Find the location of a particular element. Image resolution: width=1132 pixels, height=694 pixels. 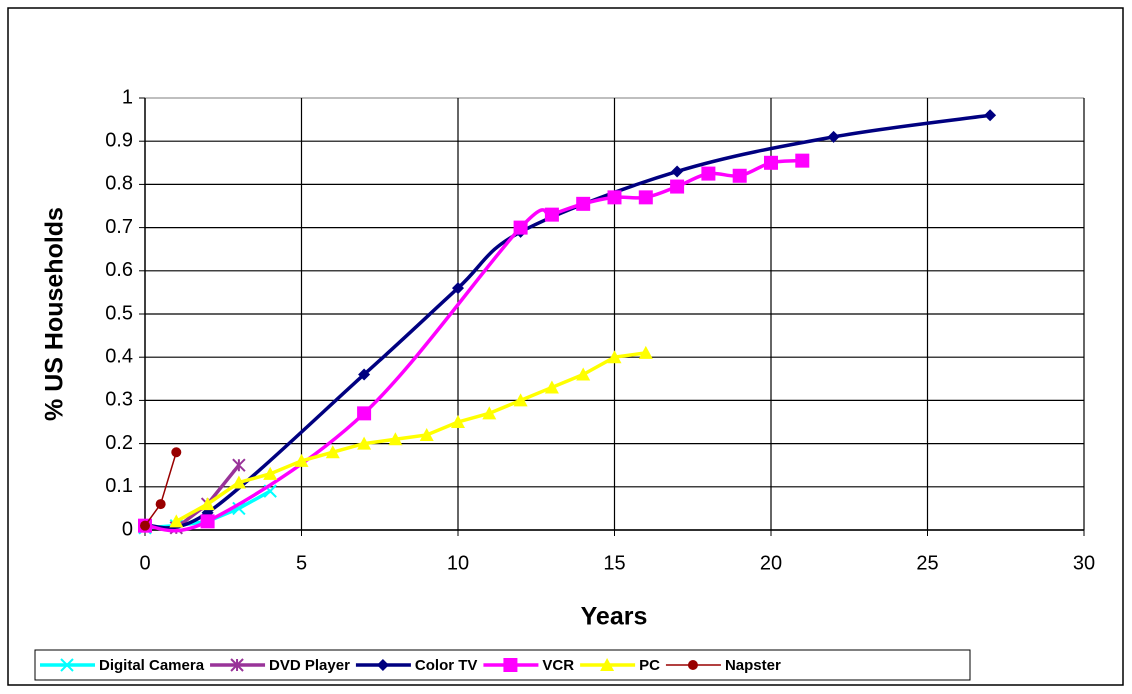

y-tick-label: 0.2 is located at coordinates (119, 443).